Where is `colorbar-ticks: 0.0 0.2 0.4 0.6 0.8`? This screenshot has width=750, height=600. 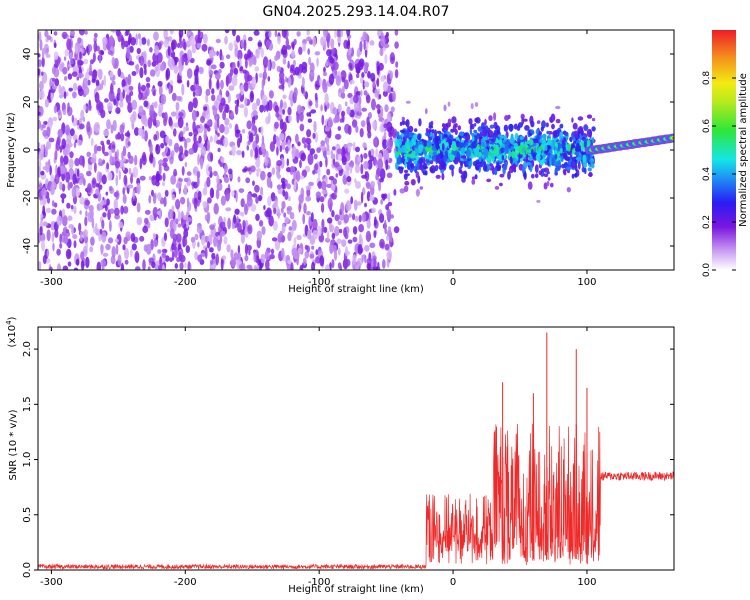
colorbar-ticks: 0.0 0.2 0.4 0.6 0.8 is located at coordinates (719, 174).